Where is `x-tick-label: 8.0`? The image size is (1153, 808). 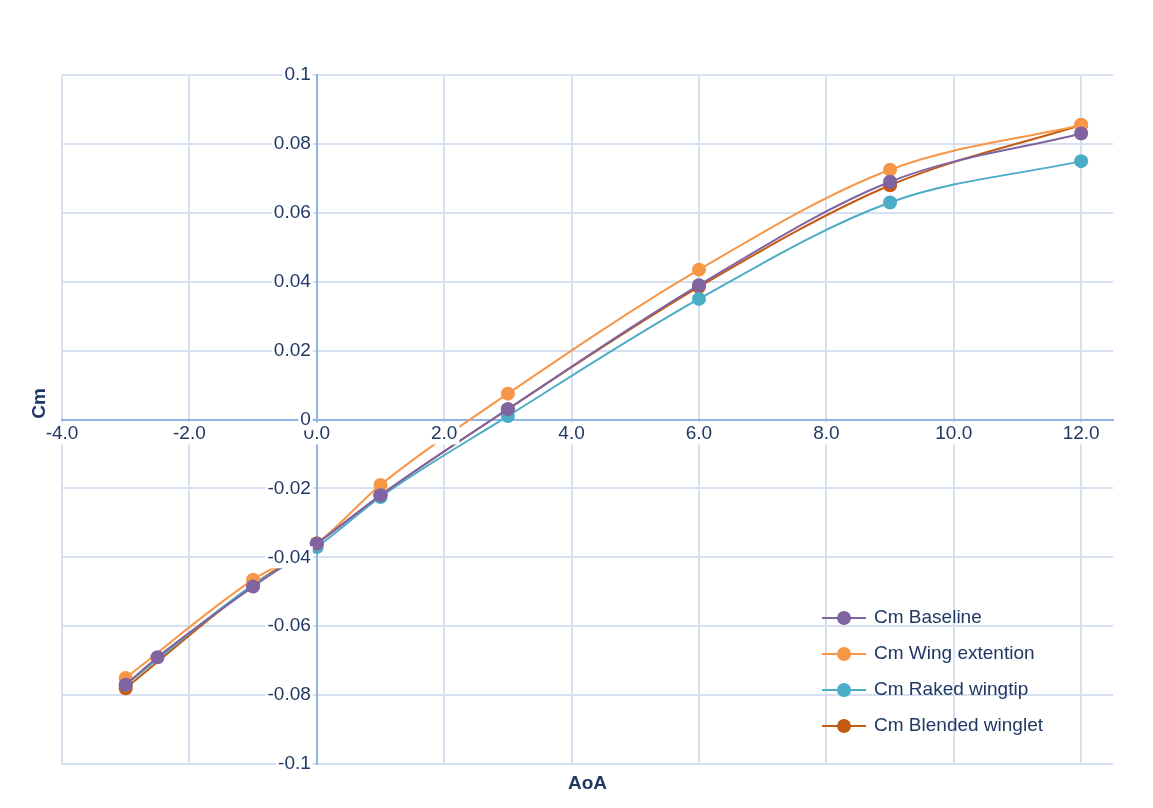 x-tick-label: 8.0 is located at coordinates (826, 432).